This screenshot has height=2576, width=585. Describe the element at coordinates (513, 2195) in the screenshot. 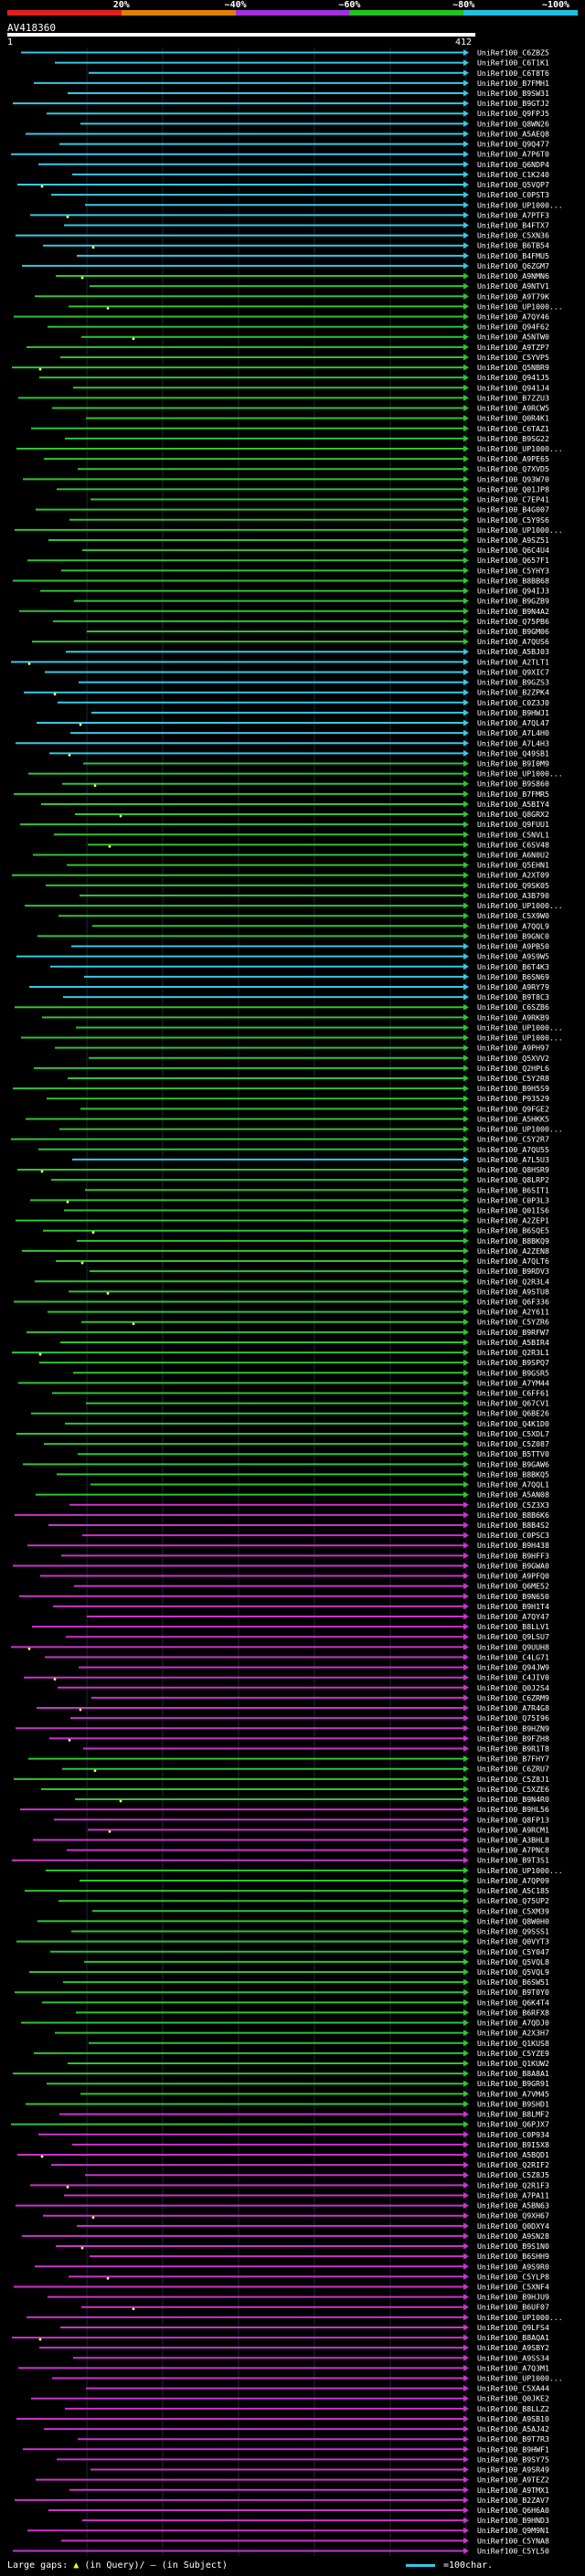

I see `hit-label: UniRef100_A7PA11` at that location.